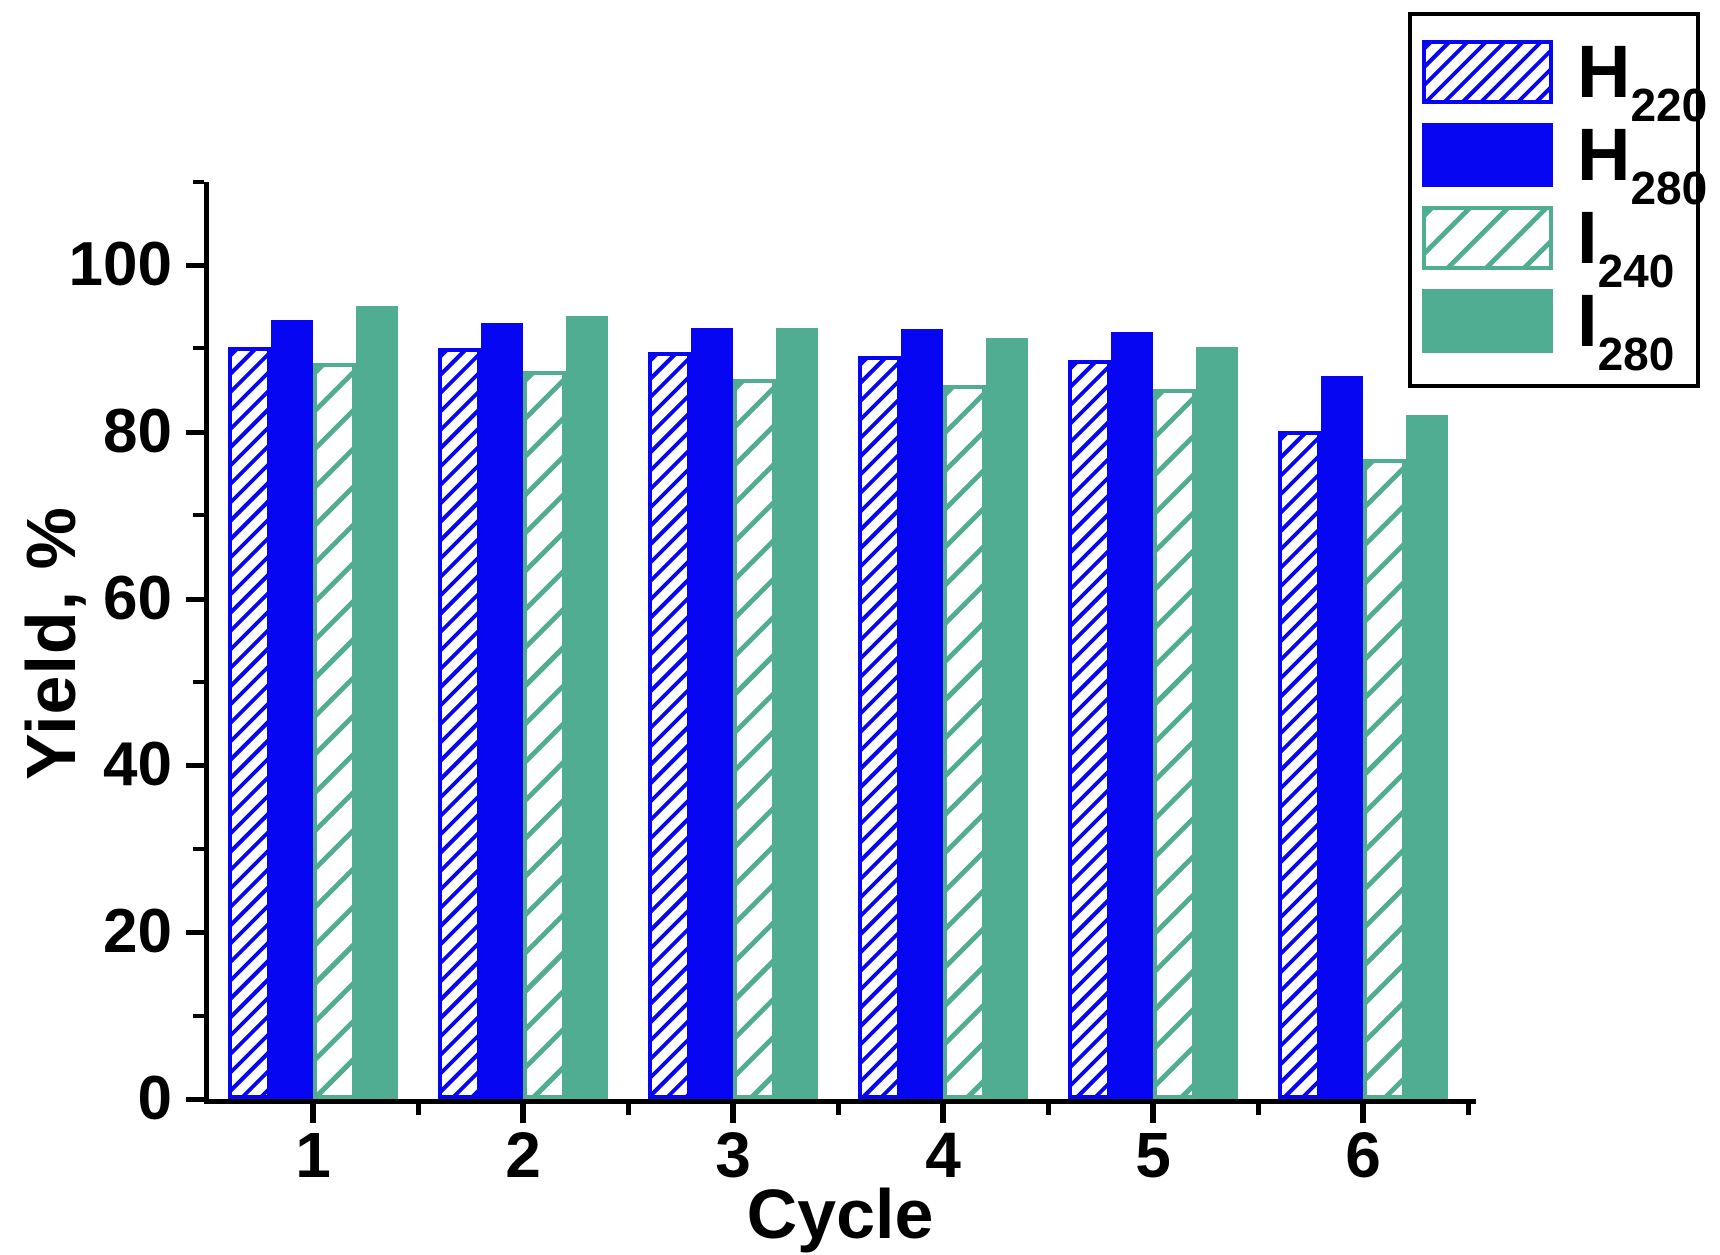  Describe the element at coordinates (1468, 1109) in the screenshot. I see `x-minor-tick-6.5` at that location.